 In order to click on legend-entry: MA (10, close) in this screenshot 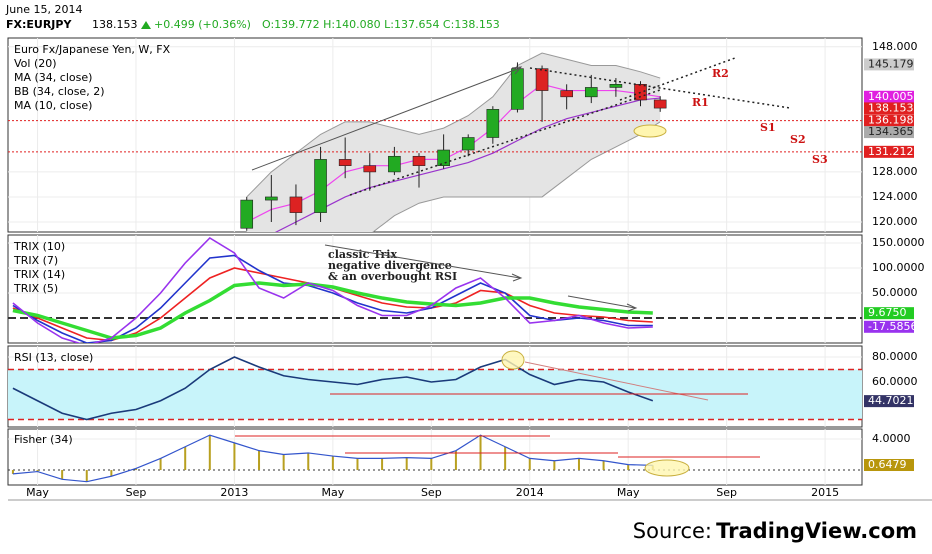, I will do `click(53, 105)`.